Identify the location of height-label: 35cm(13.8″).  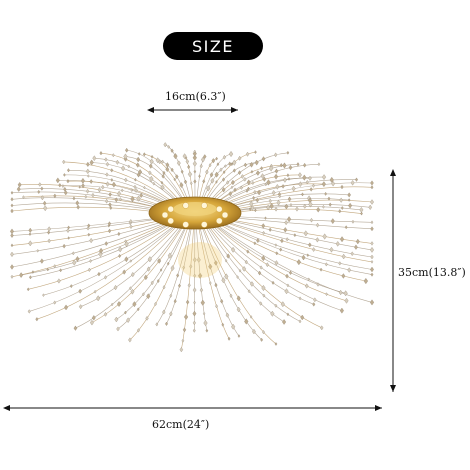
(432, 272).